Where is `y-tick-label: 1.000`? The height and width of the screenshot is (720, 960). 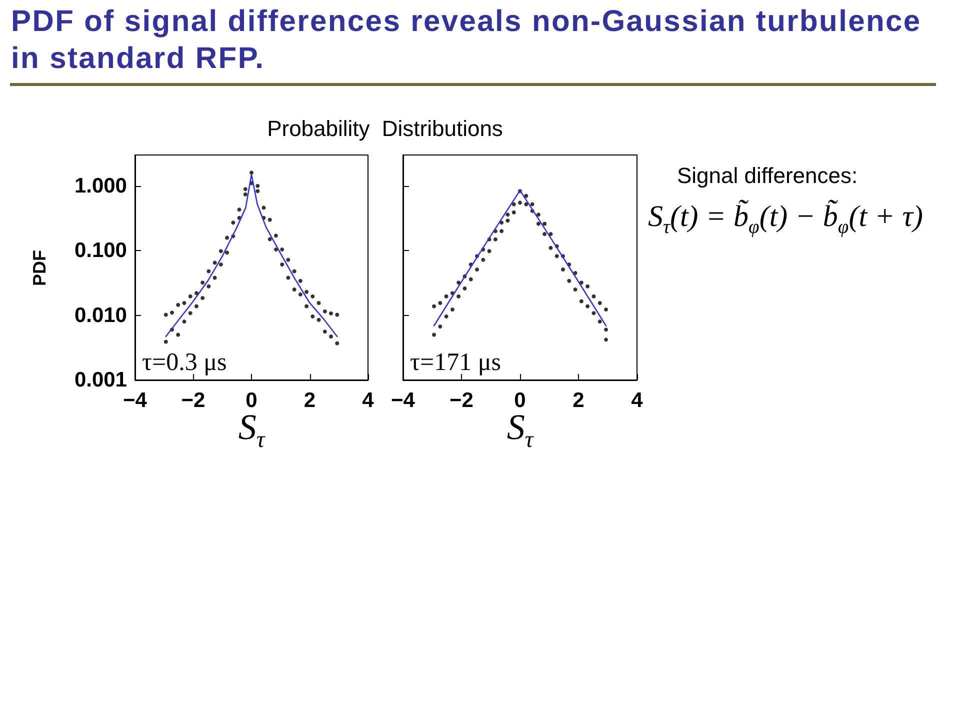 y-tick-label: 1.000 is located at coordinates (100, 186).